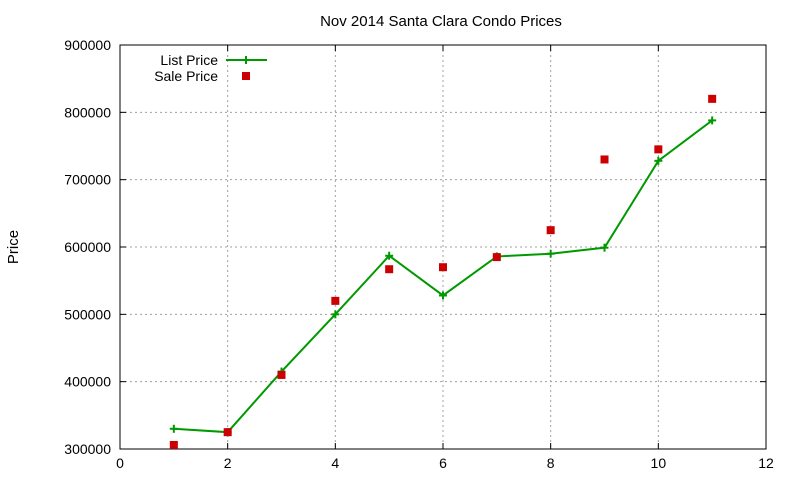  Describe the element at coordinates (228, 463) in the screenshot. I see `x-tick-label: 2` at that location.